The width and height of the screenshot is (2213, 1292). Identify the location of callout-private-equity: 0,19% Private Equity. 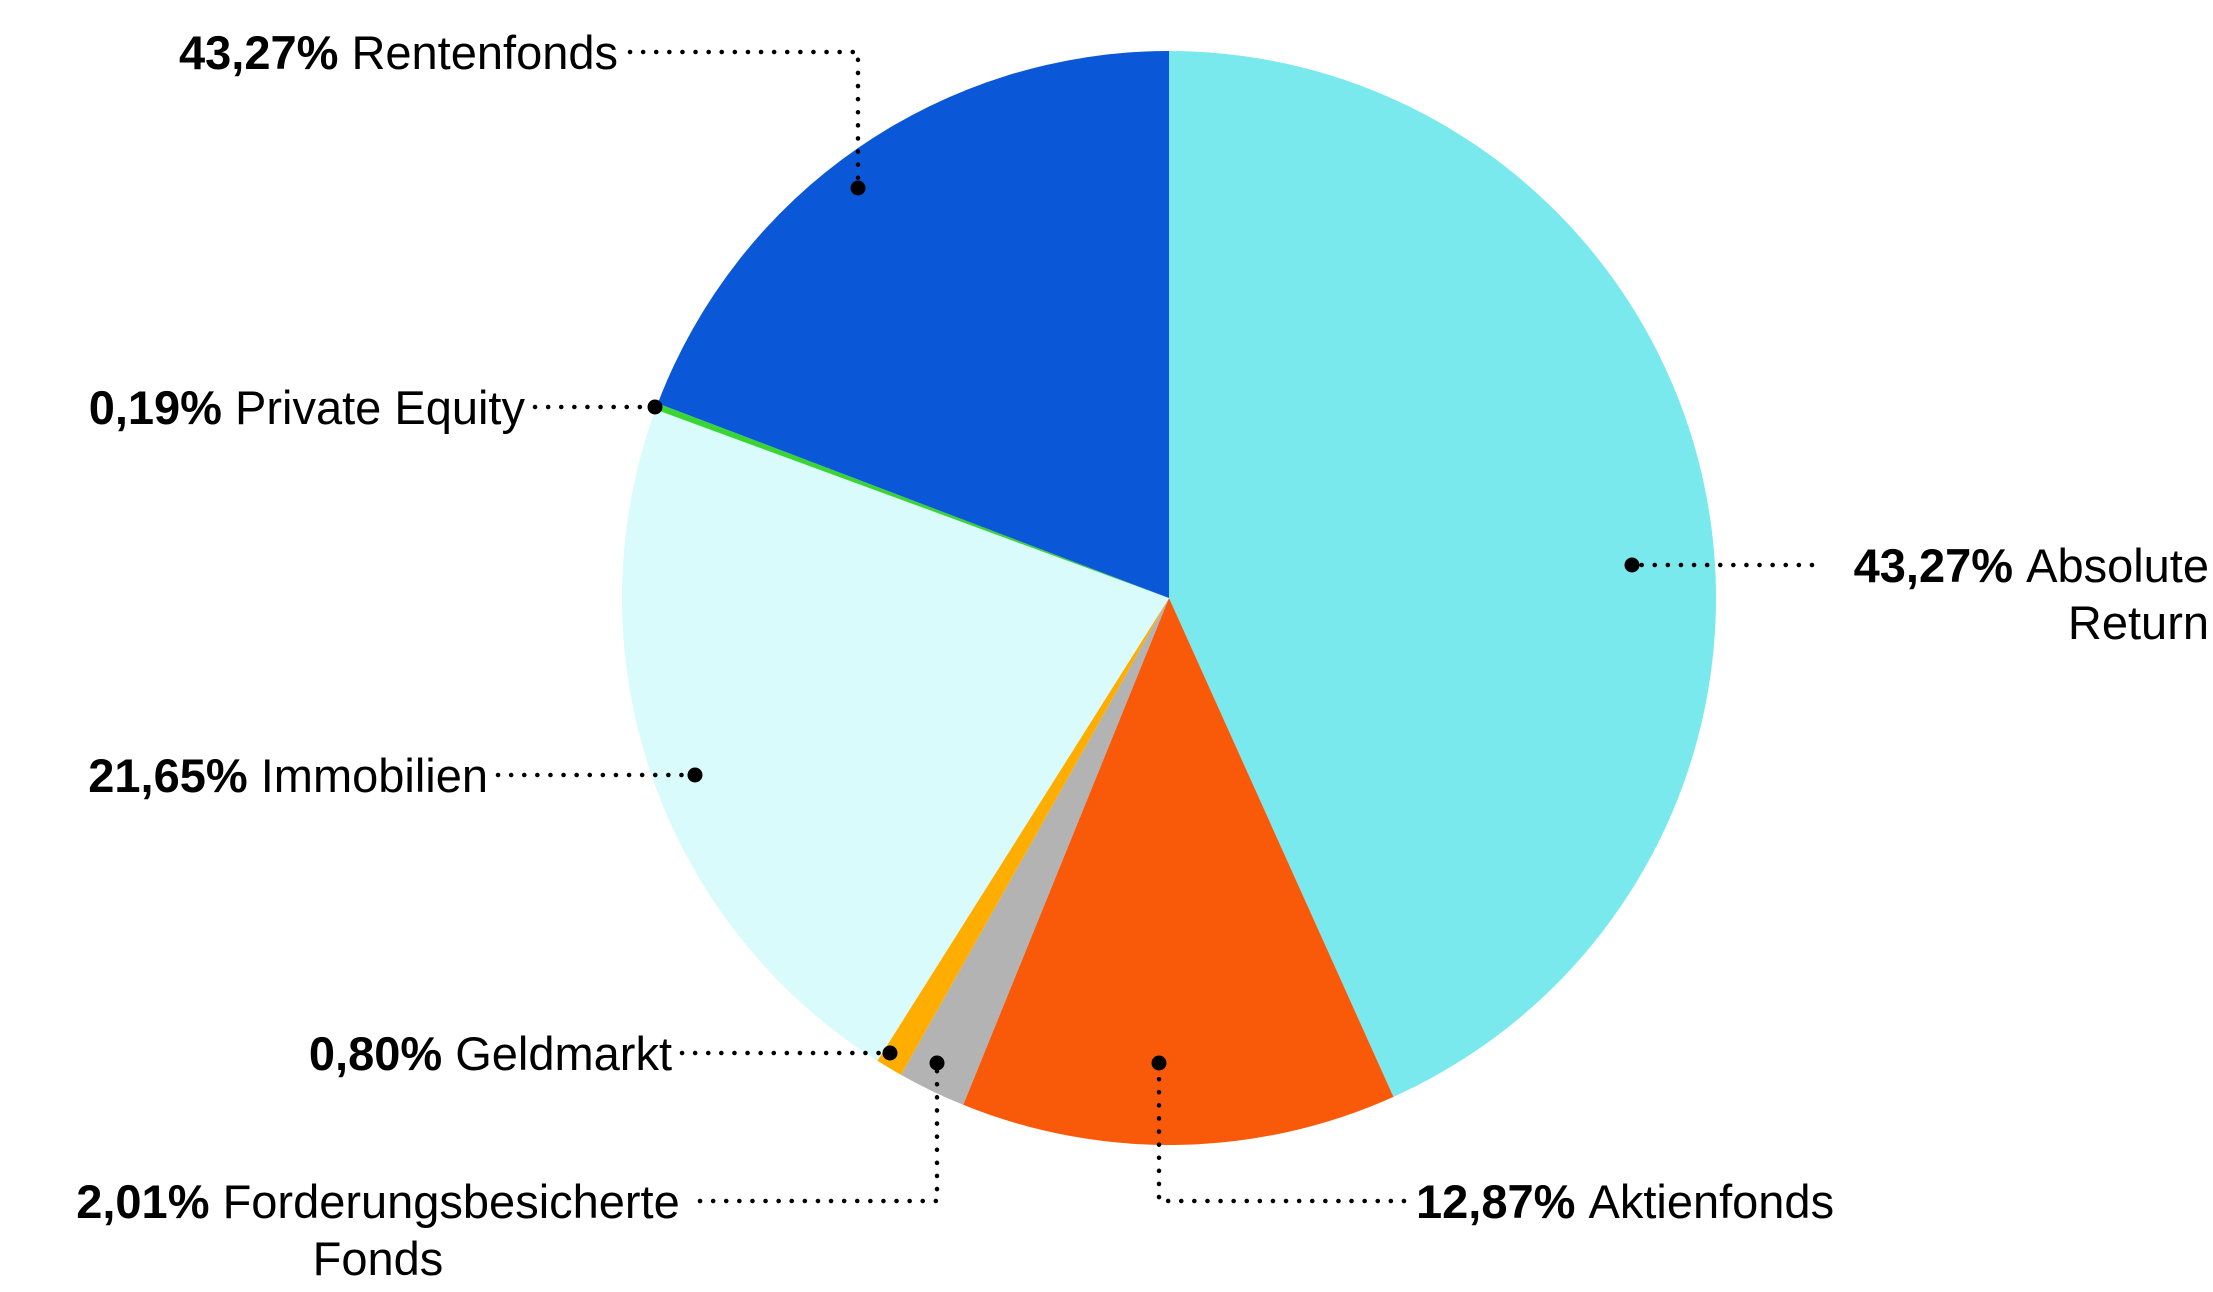
(307, 407).